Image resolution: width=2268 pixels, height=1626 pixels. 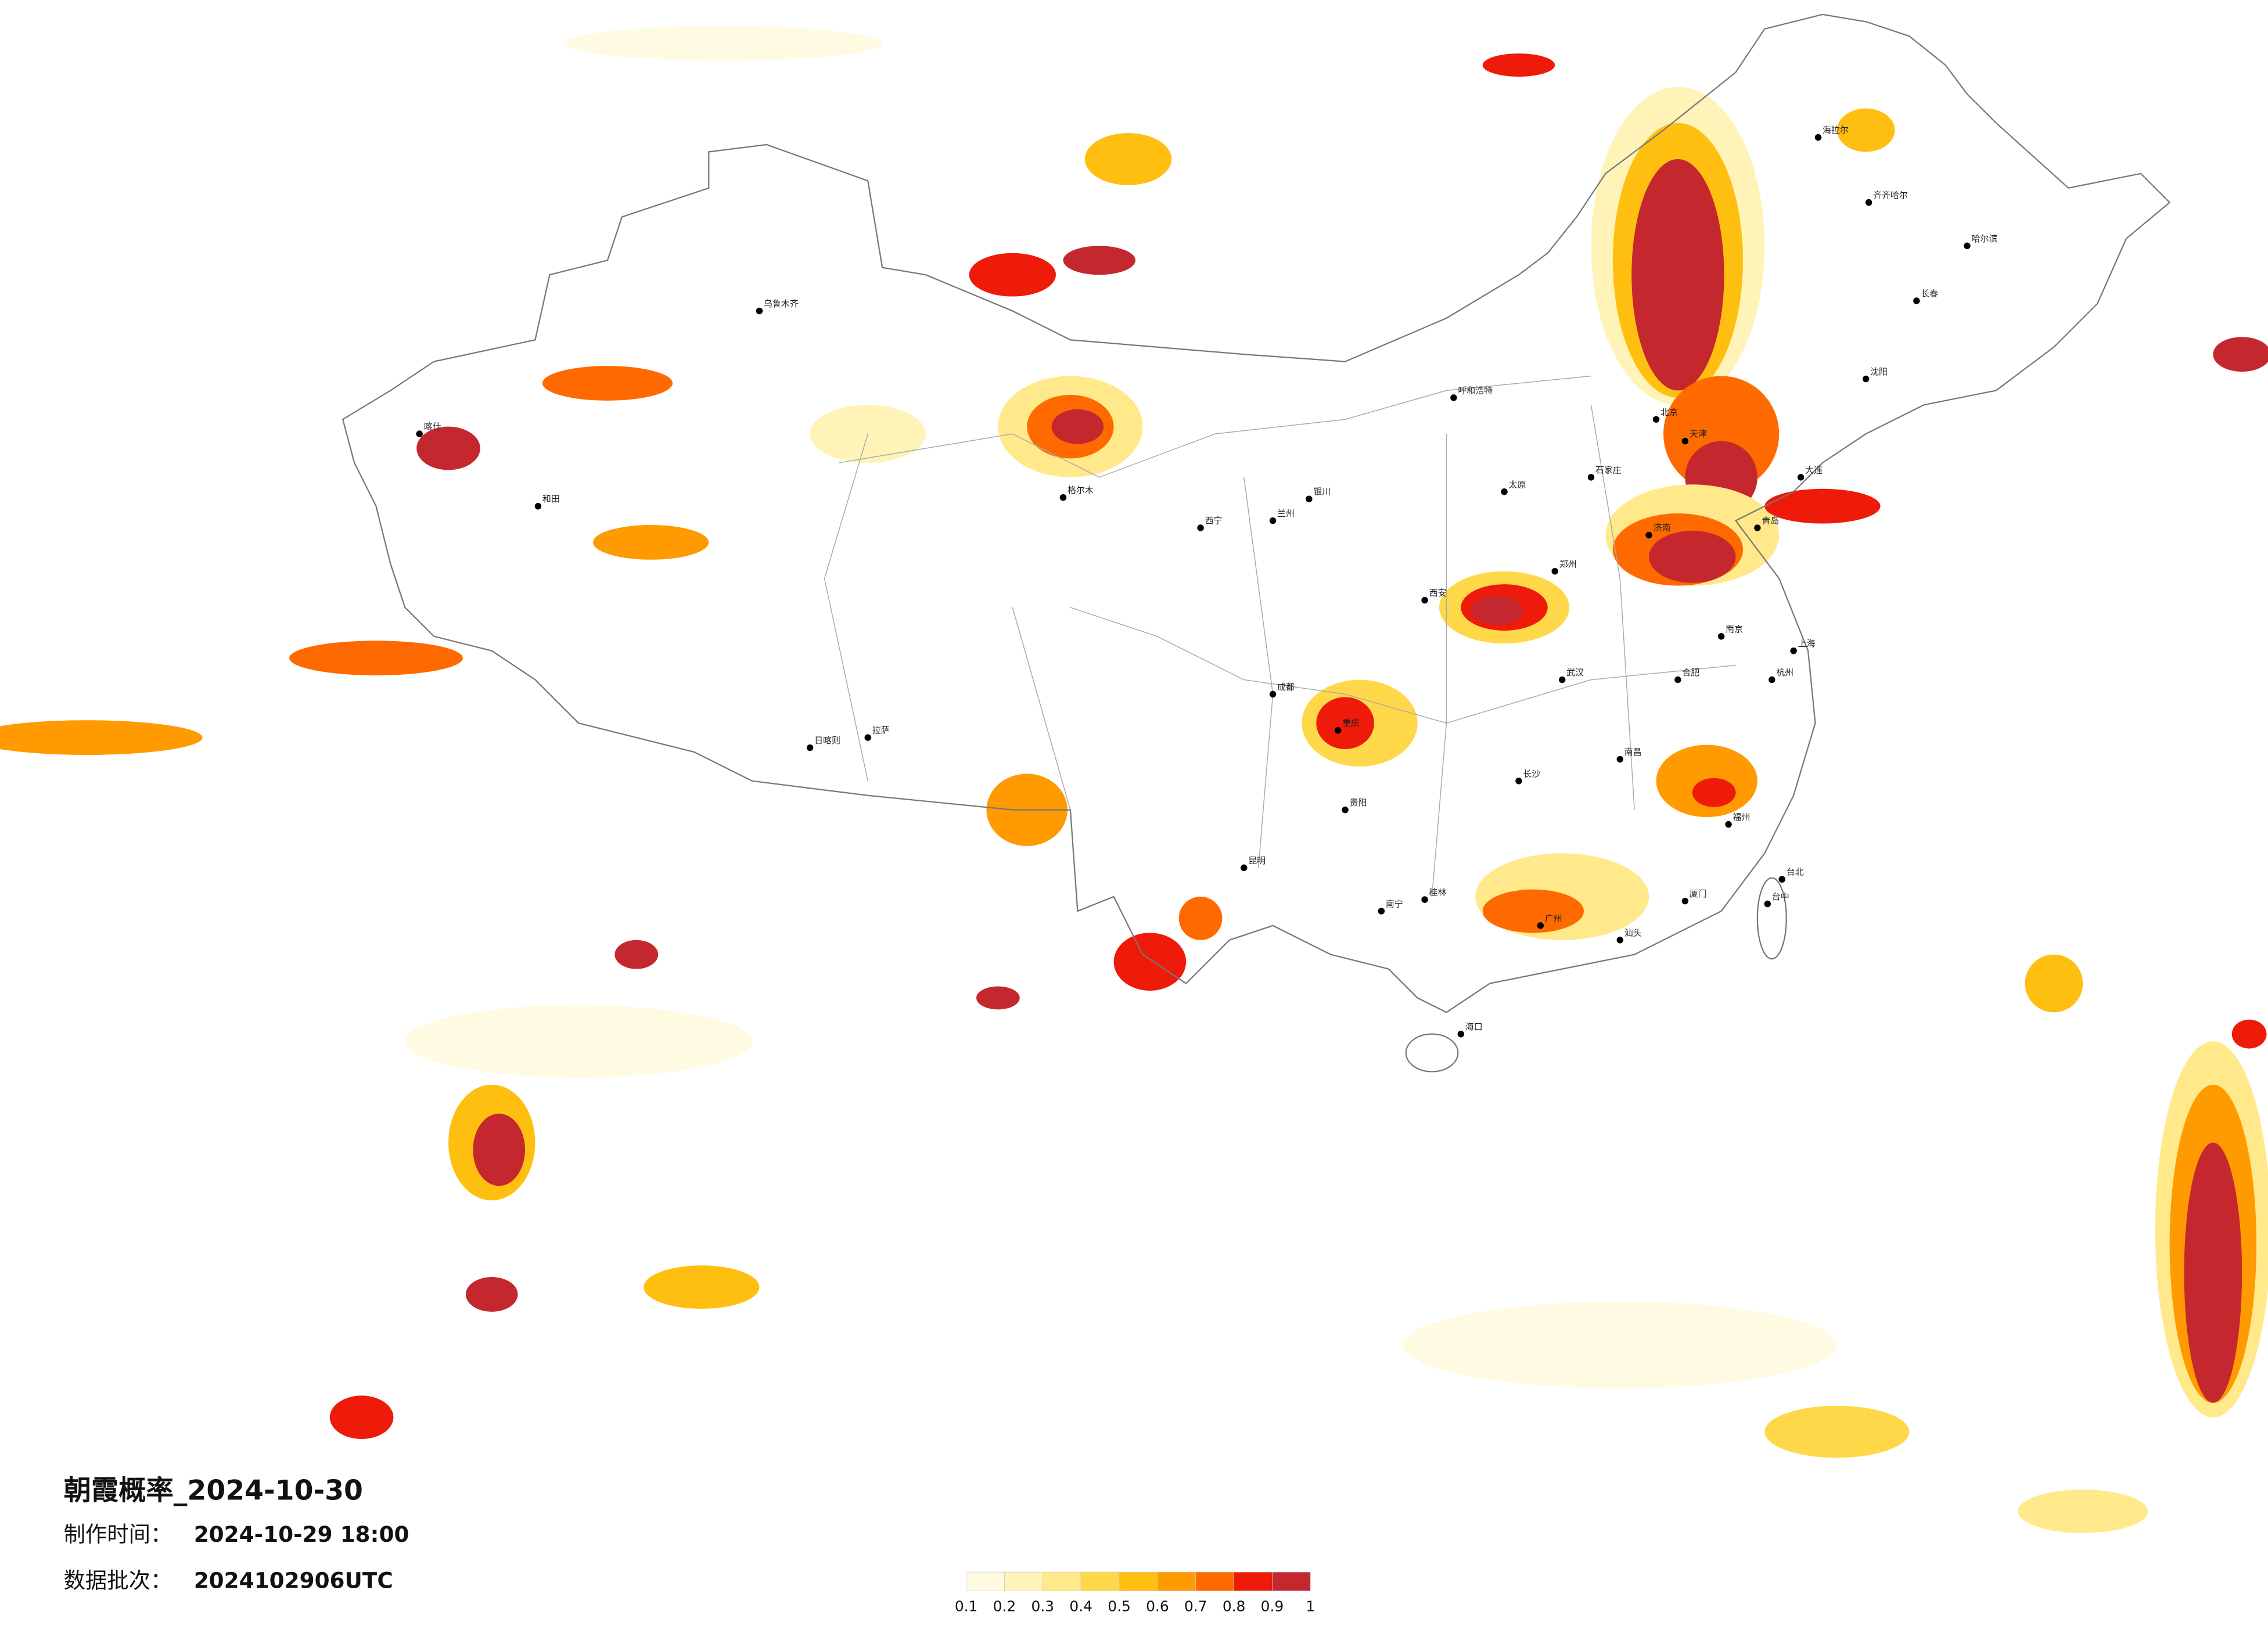 What do you see at coordinates (881, 731) in the screenshot?
I see `city-label: 拉萨` at bounding box center [881, 731].